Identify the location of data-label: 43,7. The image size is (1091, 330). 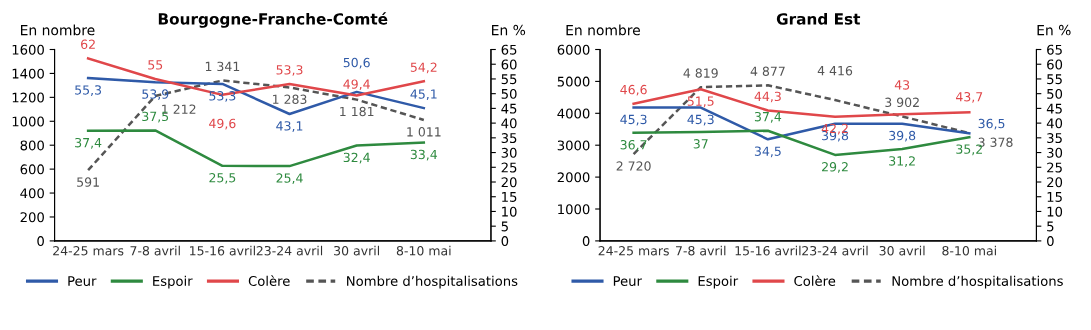
(969, 97).